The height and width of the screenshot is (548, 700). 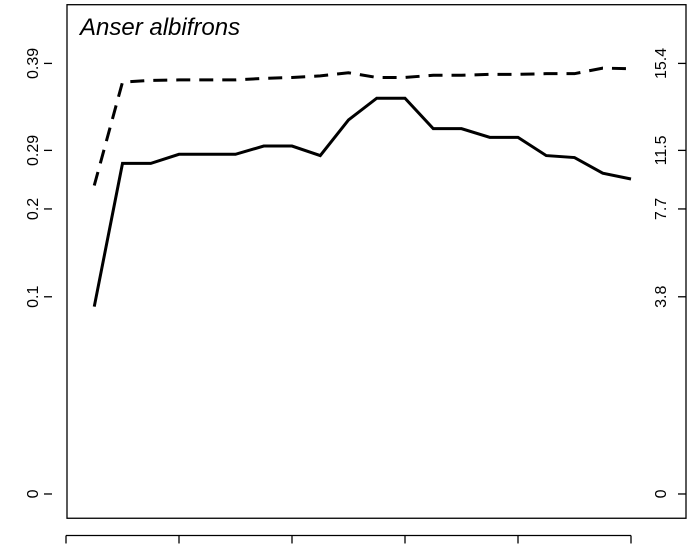 I want to click on y-tick-label: 0.29, so click(x=33, y=150).